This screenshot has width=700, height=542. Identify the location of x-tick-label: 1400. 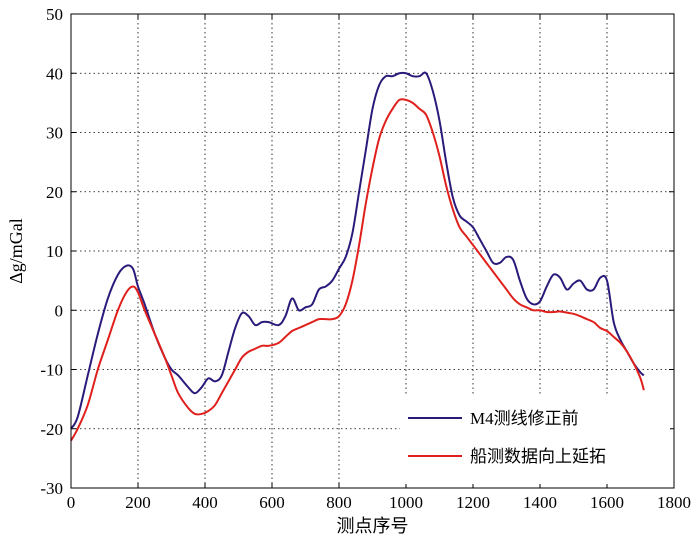
(540, 502).